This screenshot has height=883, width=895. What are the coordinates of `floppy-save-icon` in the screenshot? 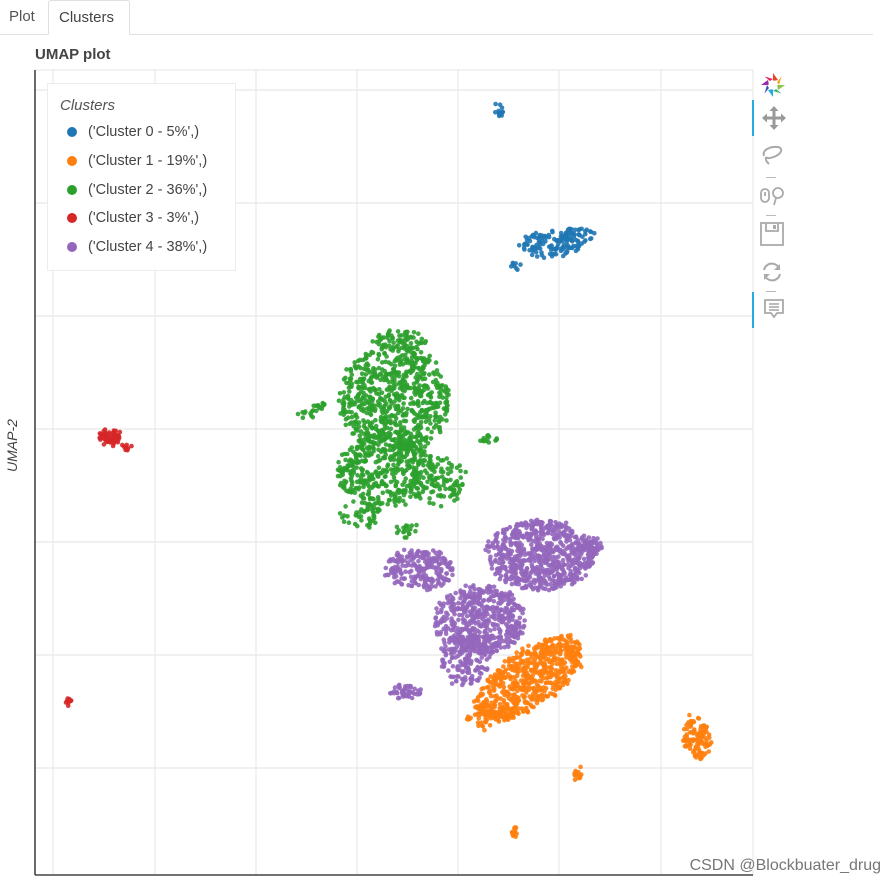 It's located at (772, 234).